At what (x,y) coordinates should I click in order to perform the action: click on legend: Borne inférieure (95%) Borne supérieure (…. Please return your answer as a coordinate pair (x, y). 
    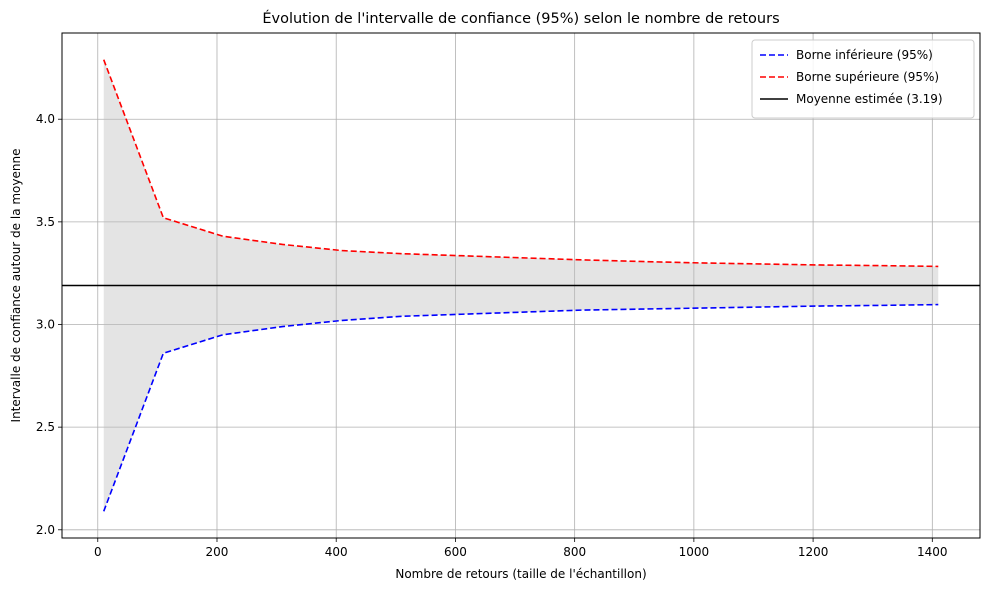
    Looking at the image, I should click on (863, 79).